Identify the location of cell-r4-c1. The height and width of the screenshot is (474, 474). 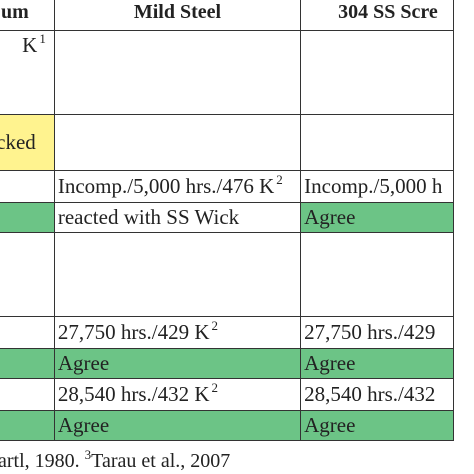
(177, 274).